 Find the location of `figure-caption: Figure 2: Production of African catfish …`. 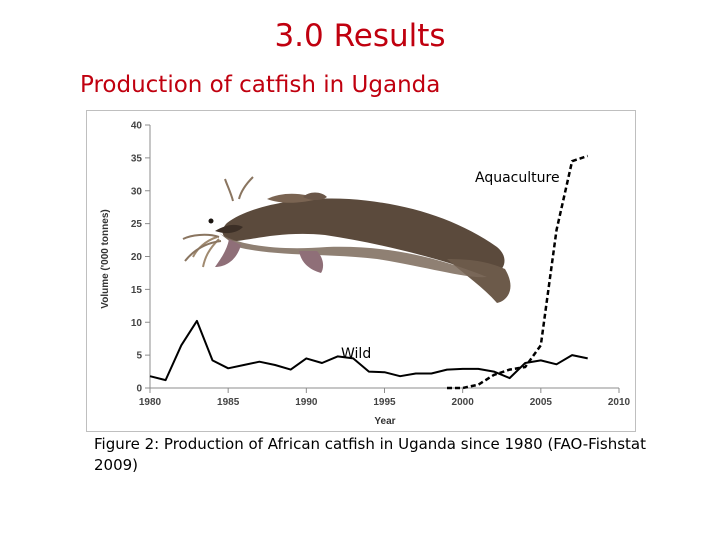

figure-caption: Figure 2: Production of African catfish … is located at coordinates (370, 454).